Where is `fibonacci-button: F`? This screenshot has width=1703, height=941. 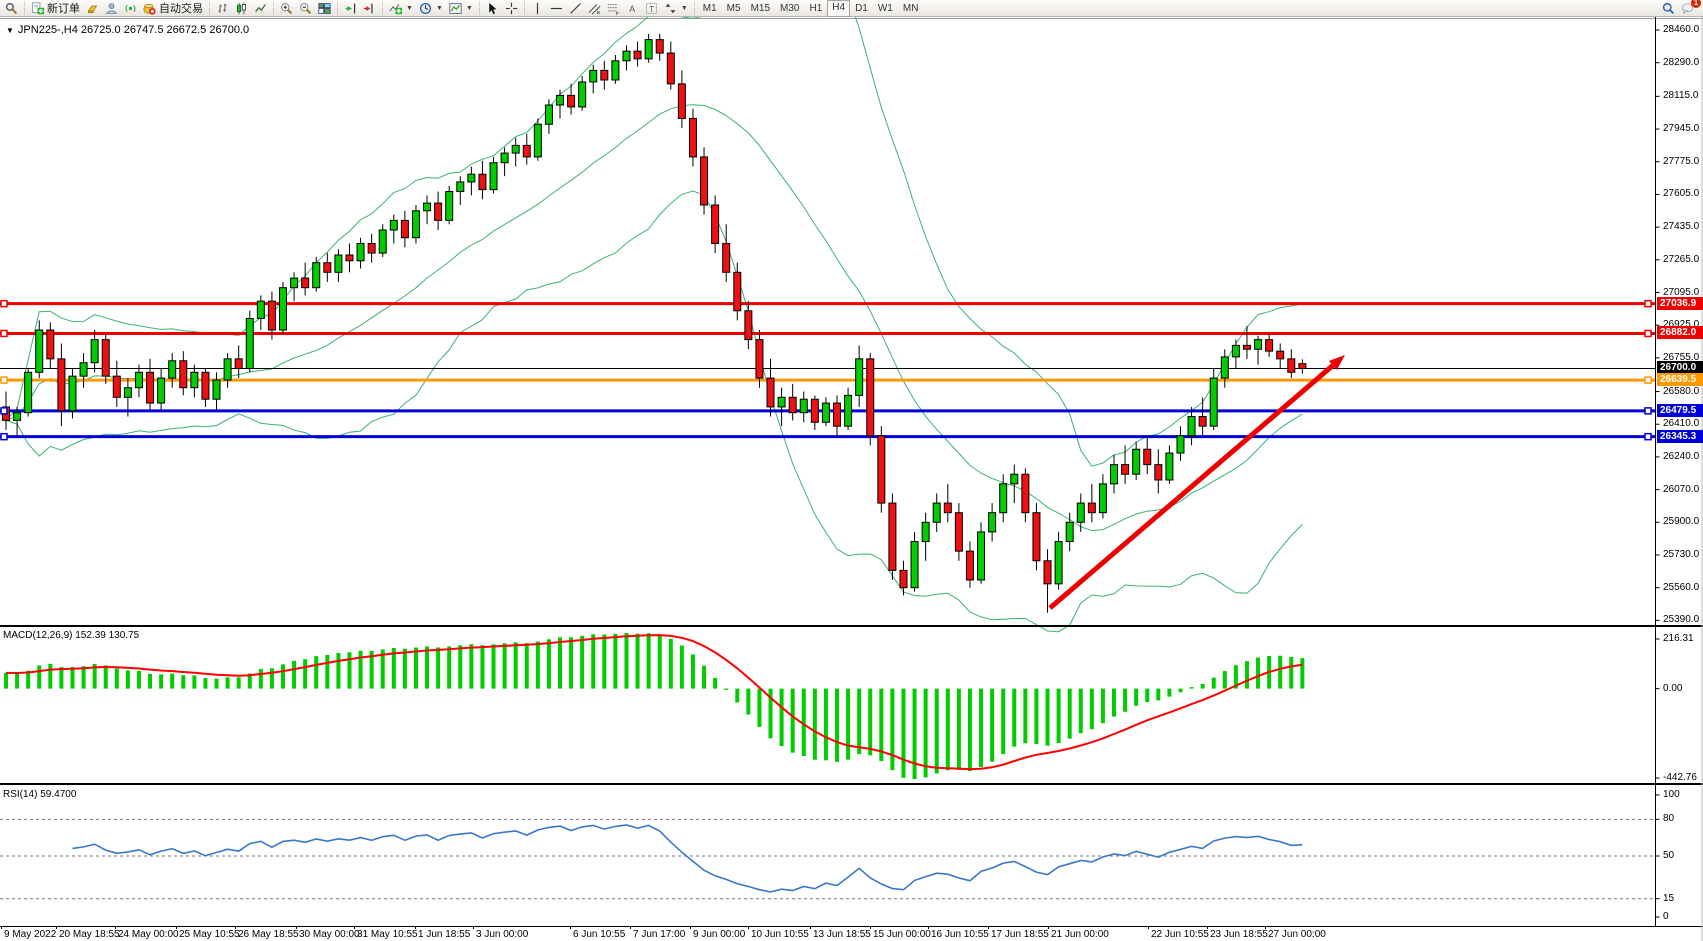 fibonacci-button: F is located at coordinates (613, 8).